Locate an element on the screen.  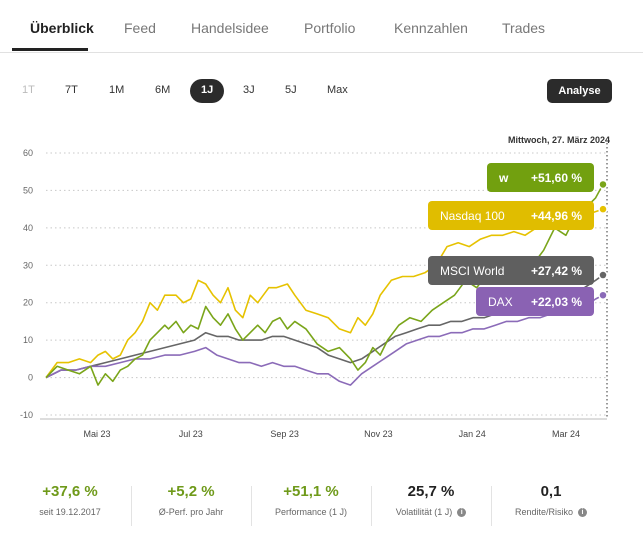
x-axis-tick-label: Nov 23 is located at coordinates (378, 434).